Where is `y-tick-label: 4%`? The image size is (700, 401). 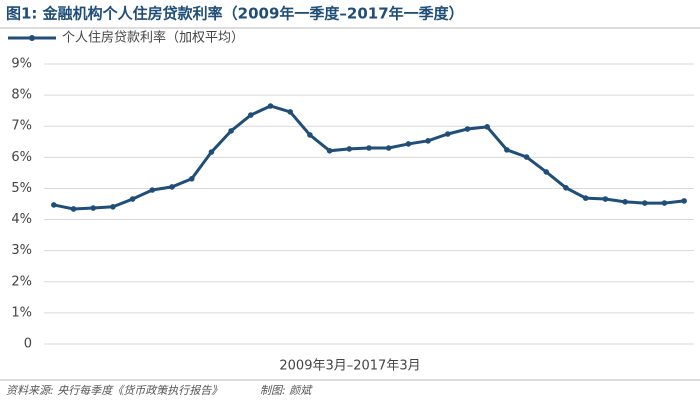 y-tick-label: 4% is located at coordinates (21, 219).